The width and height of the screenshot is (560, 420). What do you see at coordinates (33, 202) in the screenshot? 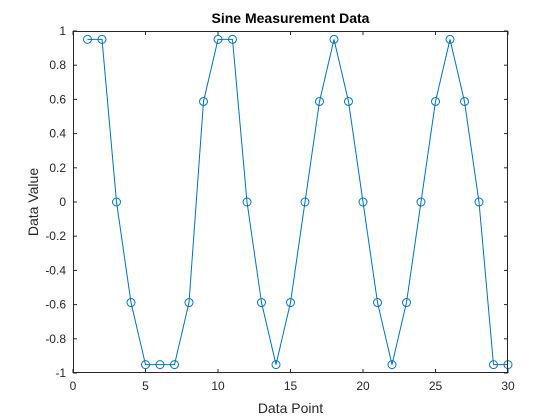
I see `y-axis-label: Data Value` at bounding box center [33, 202].